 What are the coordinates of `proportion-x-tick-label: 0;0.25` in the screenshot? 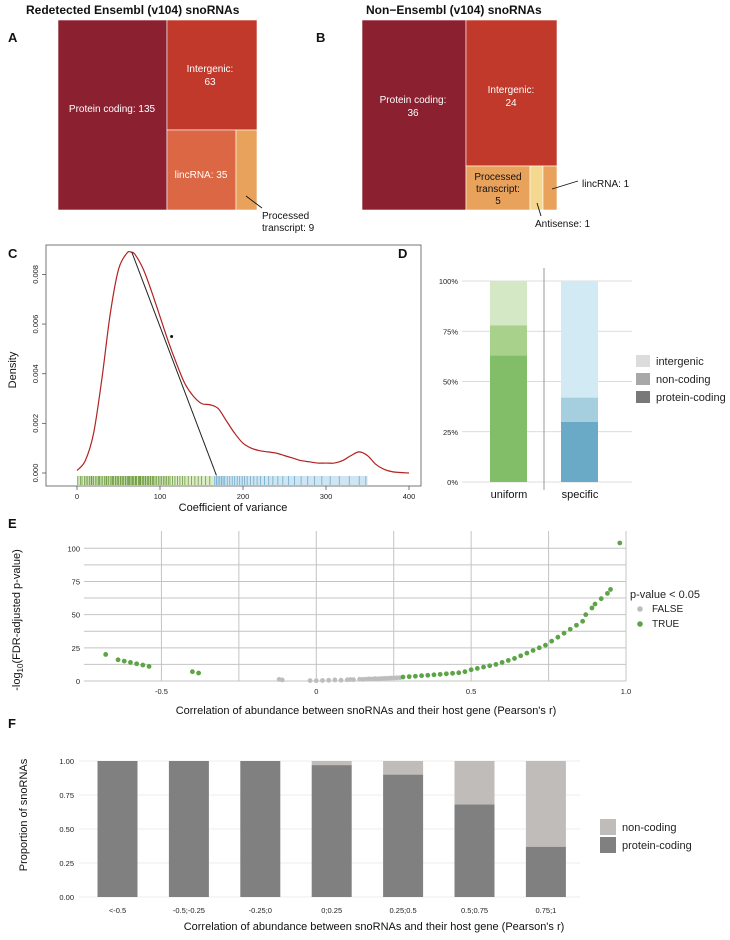 It's located at (331, 910).